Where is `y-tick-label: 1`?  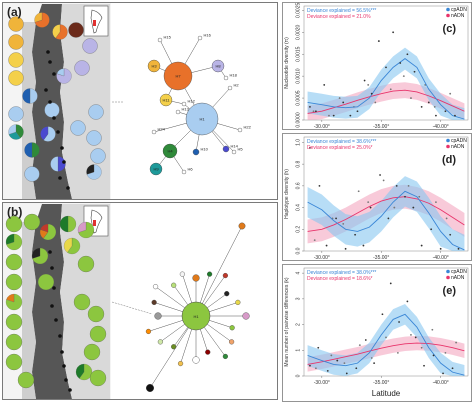 y-tick-label: 1 is located at coordinates (299, 350).